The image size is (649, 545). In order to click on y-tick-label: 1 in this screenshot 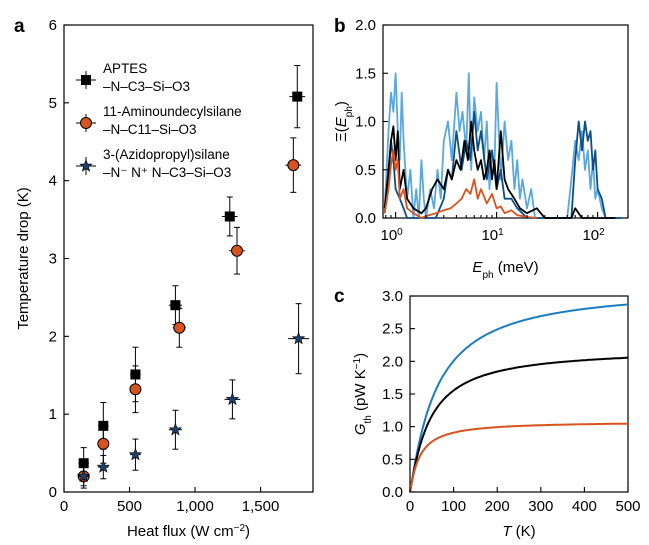, I will do `click(53, 414)`.